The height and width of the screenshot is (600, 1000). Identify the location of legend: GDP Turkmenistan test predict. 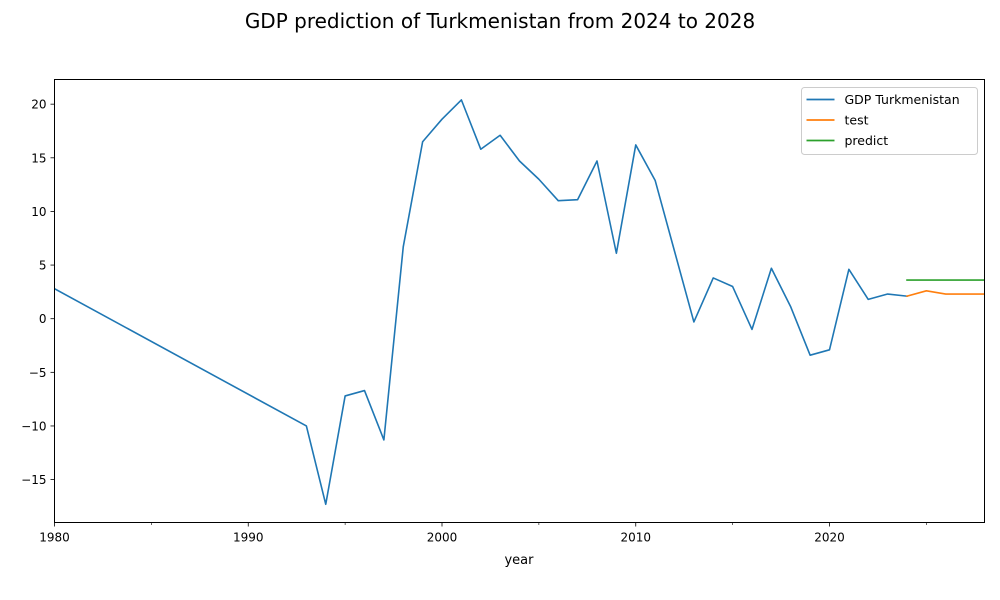
(889, 121).